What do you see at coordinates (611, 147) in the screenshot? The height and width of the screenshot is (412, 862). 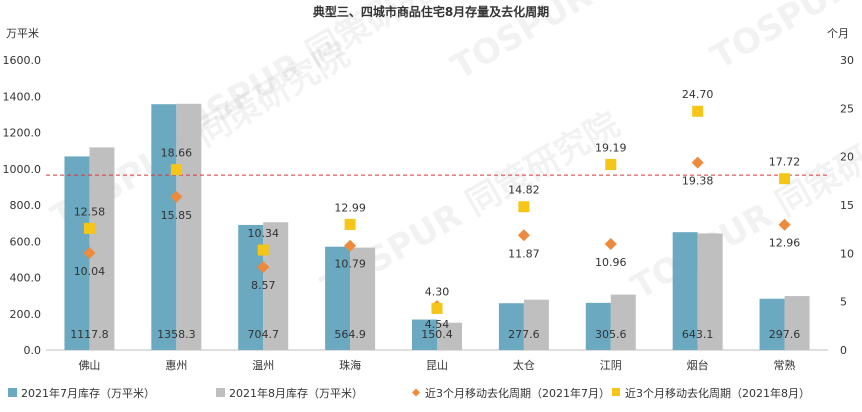 I see `marker-2021-08-label: 19.19` at bounding box center [611, 147].